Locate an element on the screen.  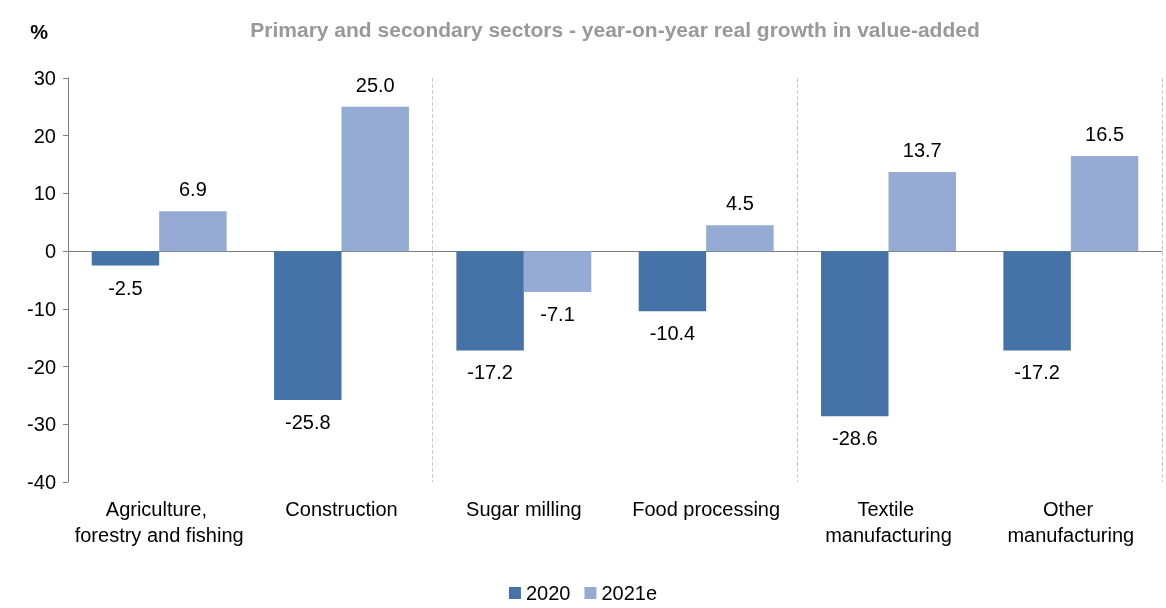
data-label: -25.8 is located at coordinates (307, 422).